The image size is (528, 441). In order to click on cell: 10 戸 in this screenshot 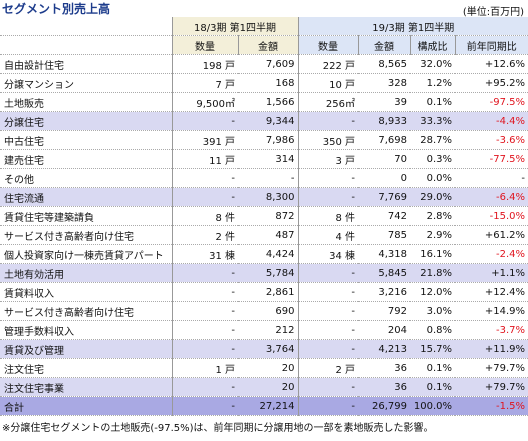, I will do `click(327, 83)`.